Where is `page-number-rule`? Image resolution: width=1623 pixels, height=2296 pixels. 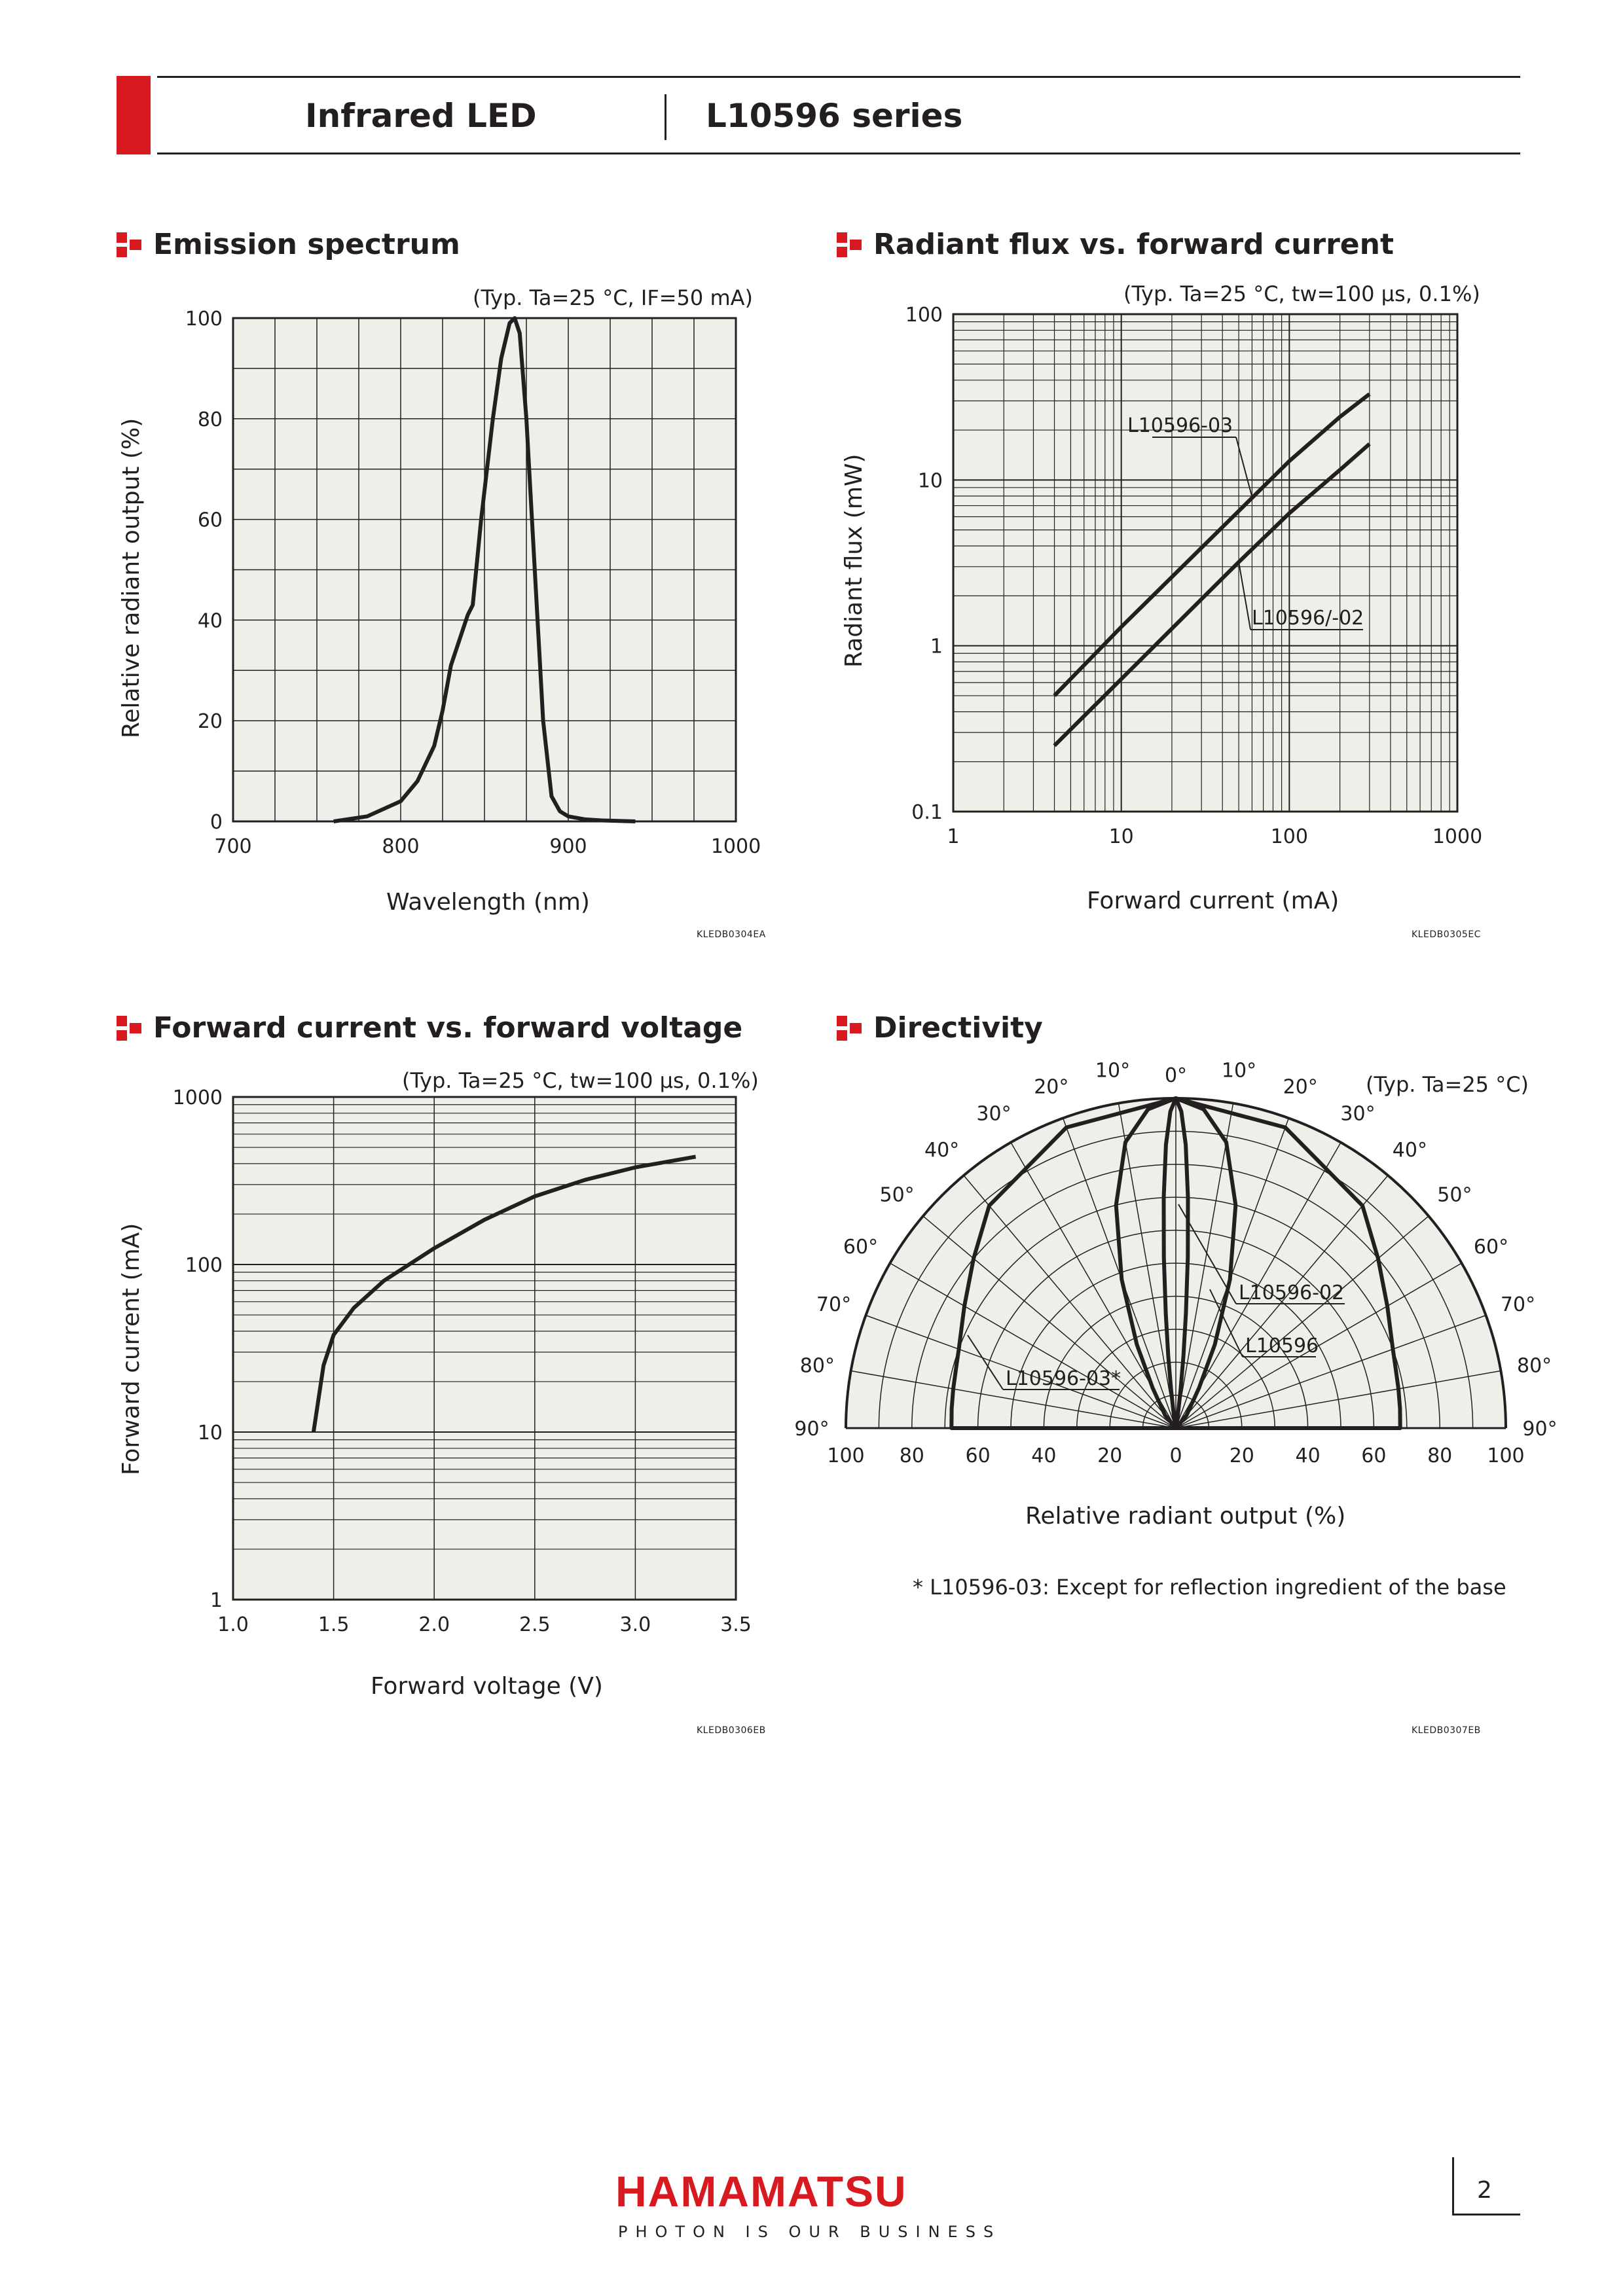
page-number-rule is located at coordinates (1453, 2186).